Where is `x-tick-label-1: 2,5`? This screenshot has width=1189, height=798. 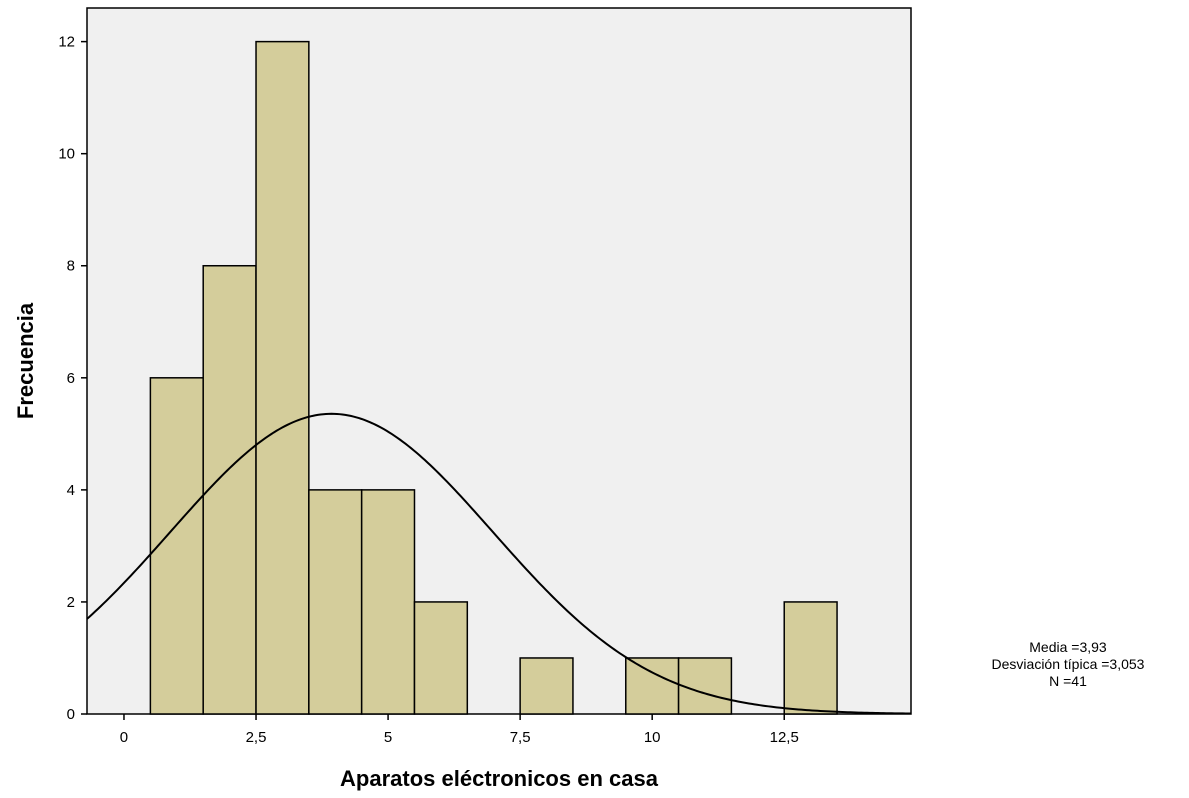
x-tick-label-1: 2,5 is located at coordinates (256, 737).